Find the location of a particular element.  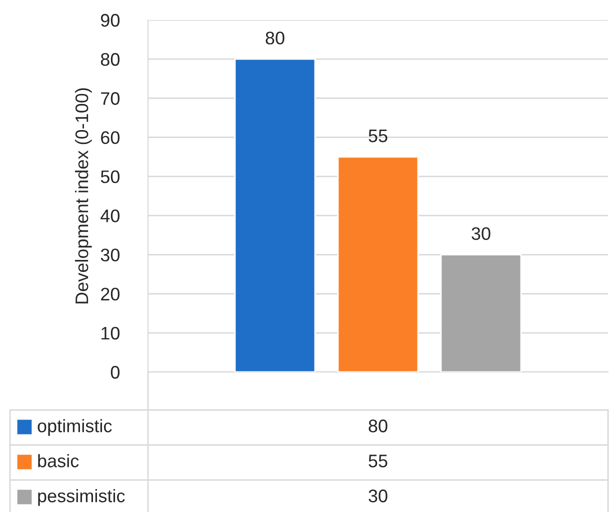

text: 30 is located at coordinates (378, 496).